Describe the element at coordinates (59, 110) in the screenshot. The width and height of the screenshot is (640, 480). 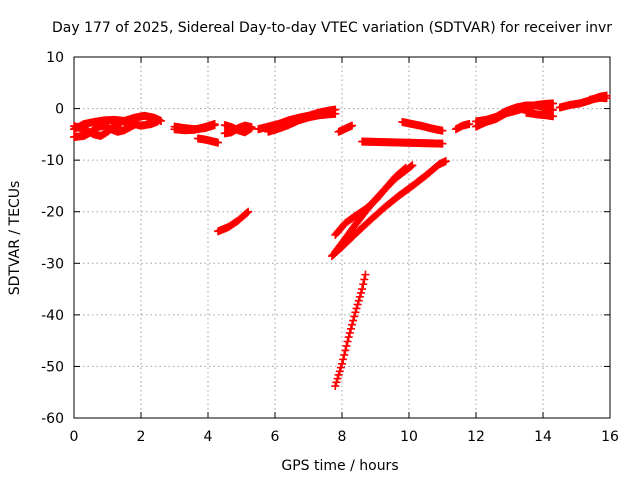
I see `y-tick-label: 0` at that location.